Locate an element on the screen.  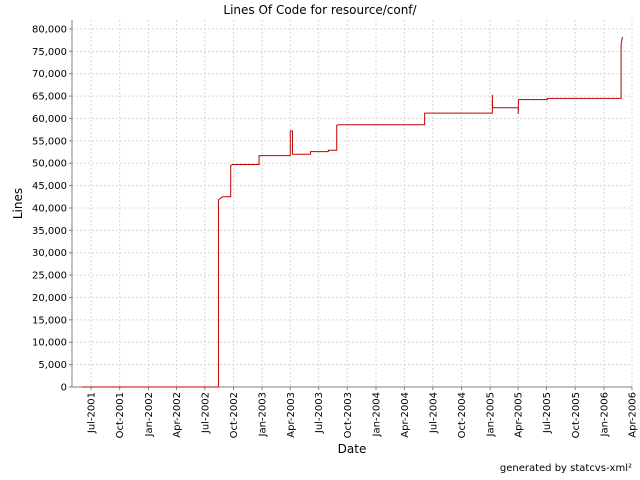
x-tick-label: Oct-2003 is located at coordinates (348, 415).